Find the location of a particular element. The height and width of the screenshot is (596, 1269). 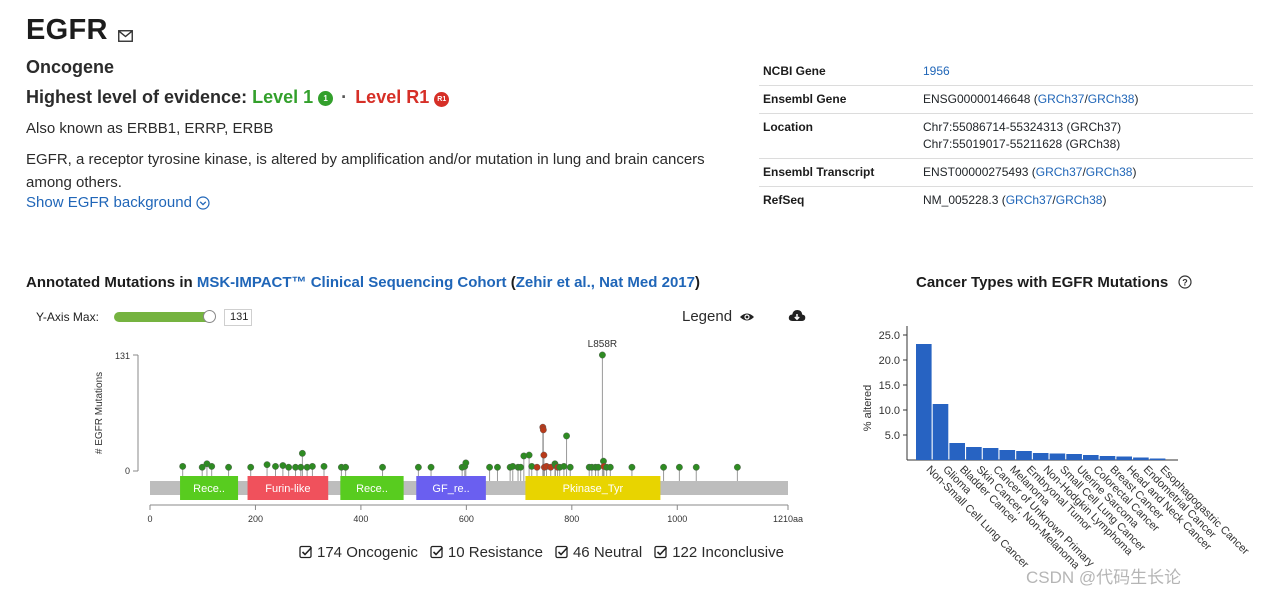

y-axis-max-slider-handle is located at coordinates (209, 316).